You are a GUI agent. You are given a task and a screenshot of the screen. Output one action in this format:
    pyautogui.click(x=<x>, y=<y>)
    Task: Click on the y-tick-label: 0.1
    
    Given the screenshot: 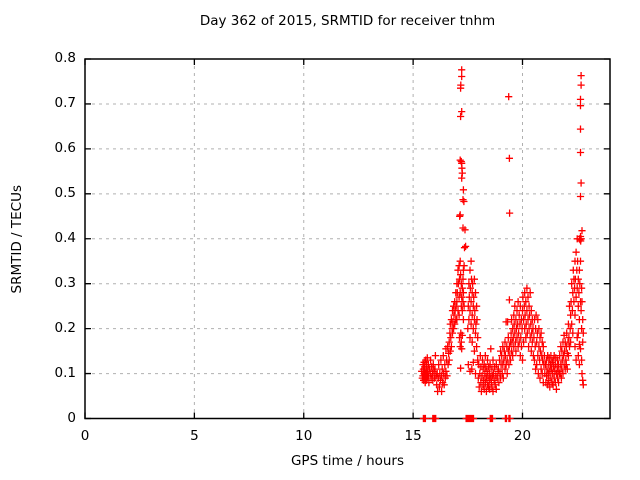 What is the action you would take?
    pyautogui.click(x=65, y=372)
    